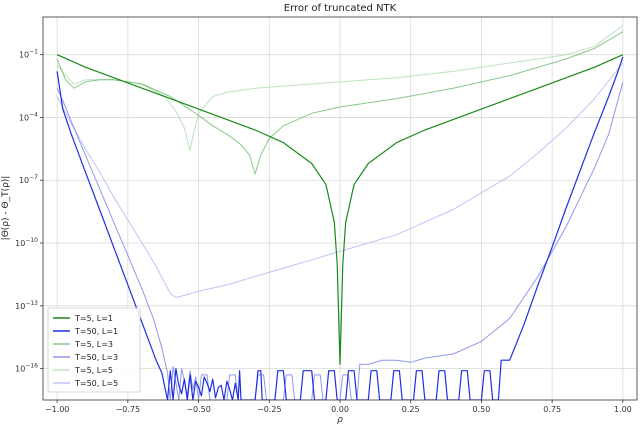 The height and width of the screenshot is (427, 640). I want to click on y-tick-label: 10⁻¹⁶, so click(26, 368).